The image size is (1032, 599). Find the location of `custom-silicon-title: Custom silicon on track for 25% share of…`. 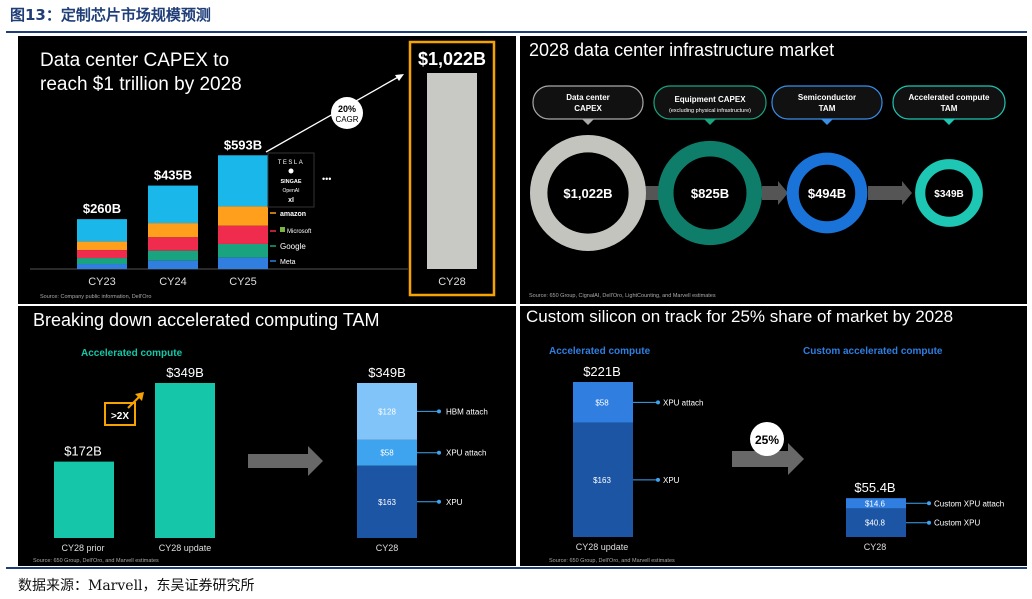

custom-silicon-title: Custom silicon on track for 25% share of… is located at coordinates (739, 316).